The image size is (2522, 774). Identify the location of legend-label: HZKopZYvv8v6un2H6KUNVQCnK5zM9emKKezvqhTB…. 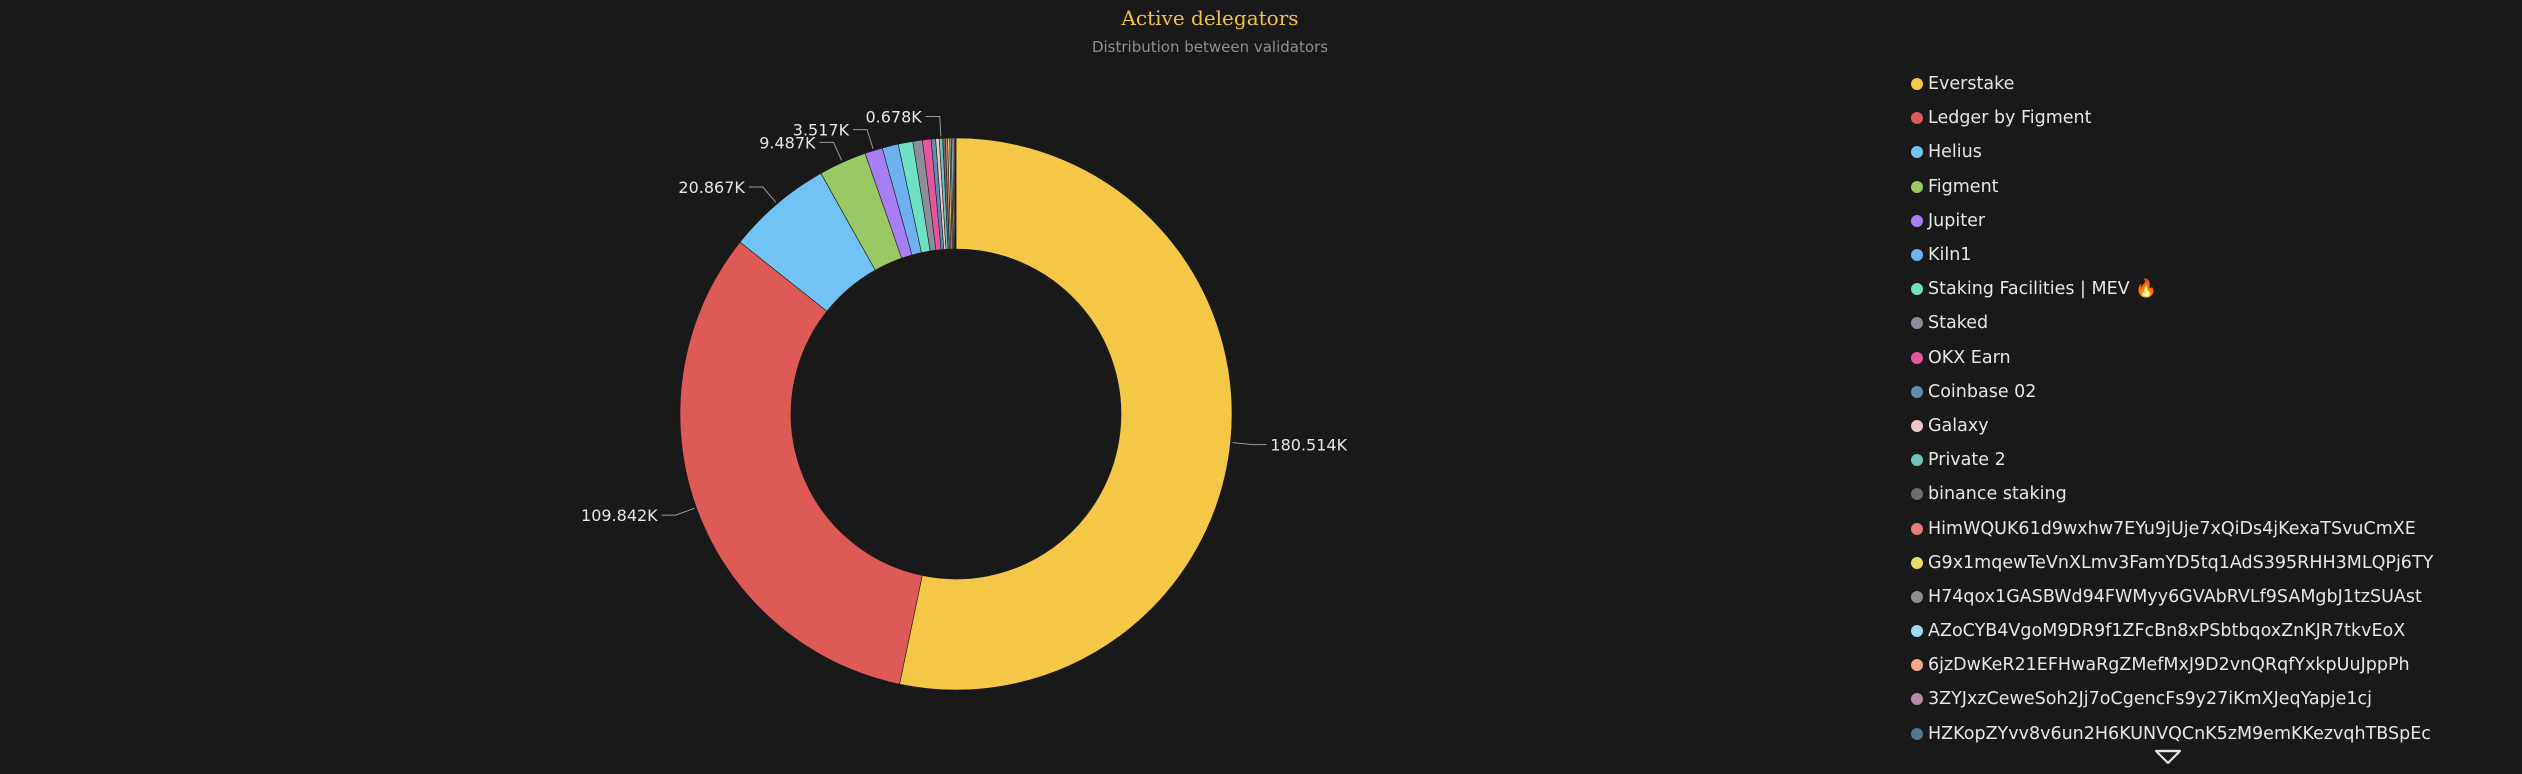
(2179, 733).